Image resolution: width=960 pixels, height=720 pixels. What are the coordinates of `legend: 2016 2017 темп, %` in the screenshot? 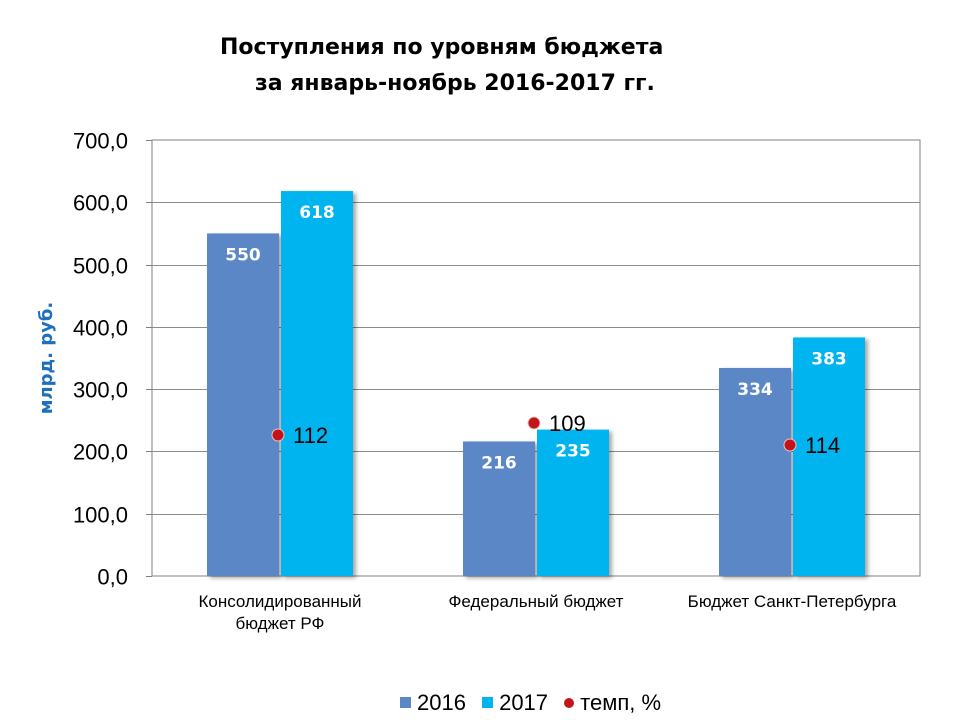 It's located at (535, 702).